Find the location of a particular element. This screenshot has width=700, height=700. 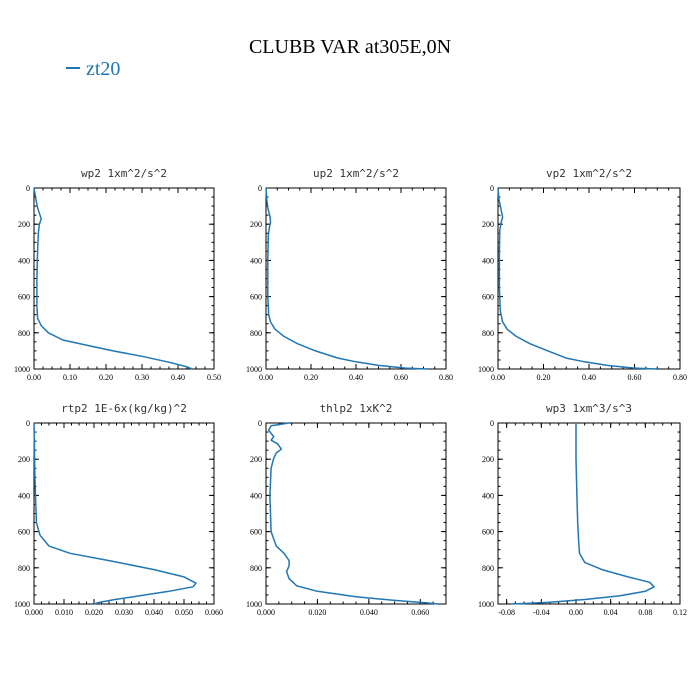

legend: zt20 is located at coordinates (93, 69).